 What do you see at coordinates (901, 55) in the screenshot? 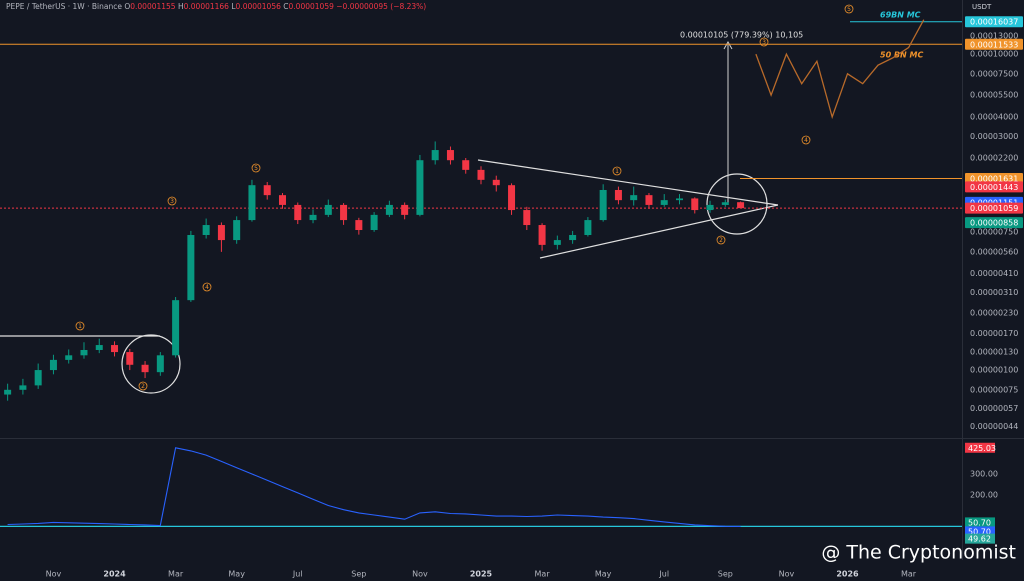
I see `market-cap-label: 50 BN MC` at bounding box center [901, 55].